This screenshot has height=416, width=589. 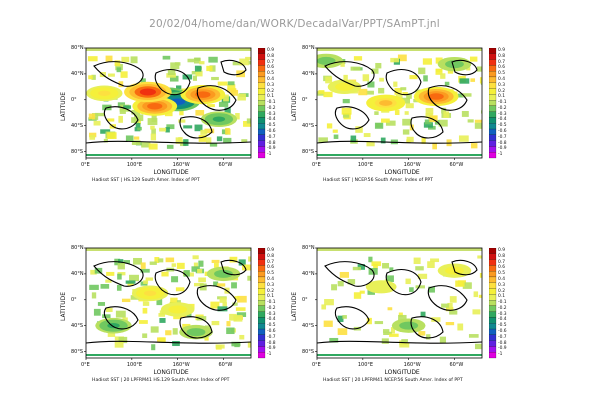 I want to click on colorbar-label: 0.7, so click(x=501, y=62).